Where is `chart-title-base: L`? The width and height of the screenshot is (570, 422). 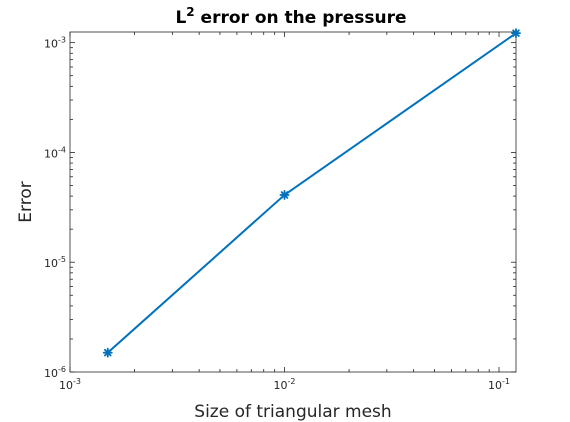 chart-title-base: L is located at coordinates (180, 18).